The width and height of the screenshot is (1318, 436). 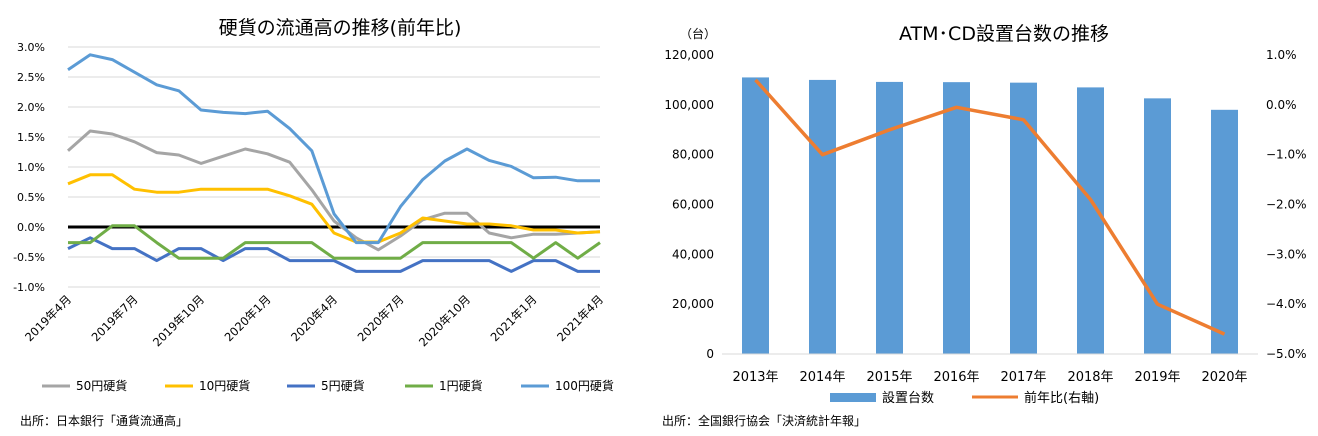 I want to click on chart1-x-tick: 2020年10月, so click(x=444, y=320).